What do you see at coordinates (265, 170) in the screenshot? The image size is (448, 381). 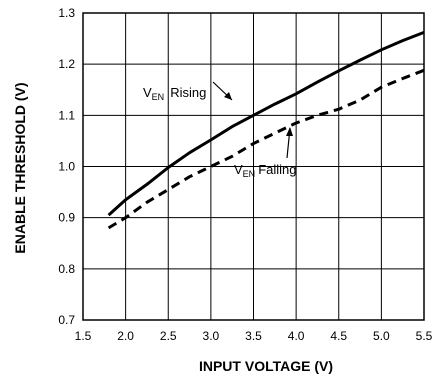 I see `falling-label: VEN Falling` at bounding box center [265, 170].